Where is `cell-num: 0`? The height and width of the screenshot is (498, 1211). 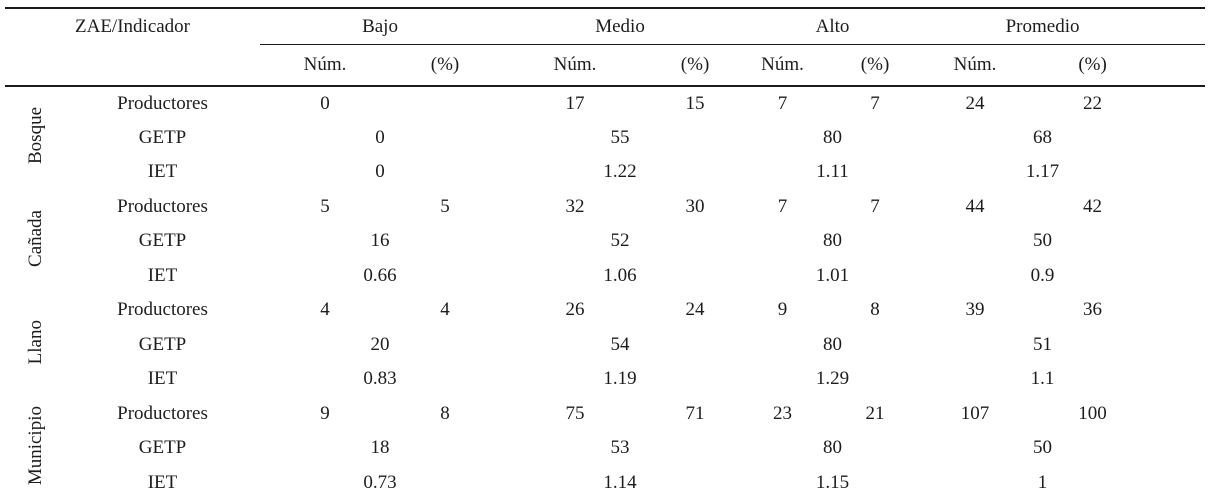 cell-num: 0 is located at coordinates (325, 103).